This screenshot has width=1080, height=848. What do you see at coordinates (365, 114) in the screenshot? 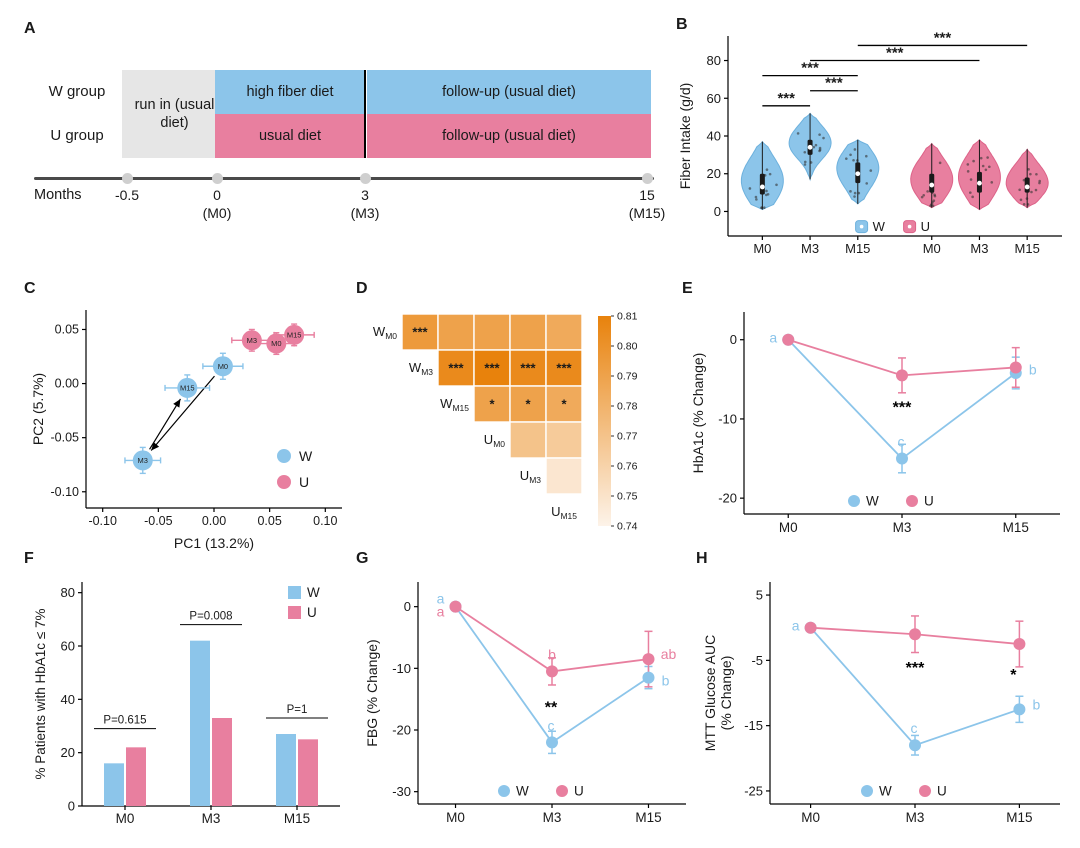
I see `design-month3-divider` at bounding box center [365, 114].